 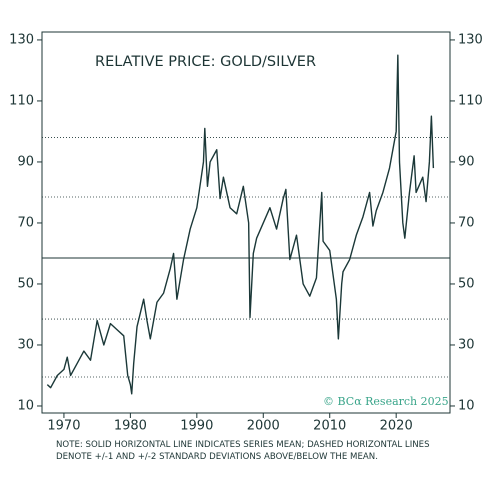 I want to click on x-tick-label: 1990, so click(x=196, y=426).